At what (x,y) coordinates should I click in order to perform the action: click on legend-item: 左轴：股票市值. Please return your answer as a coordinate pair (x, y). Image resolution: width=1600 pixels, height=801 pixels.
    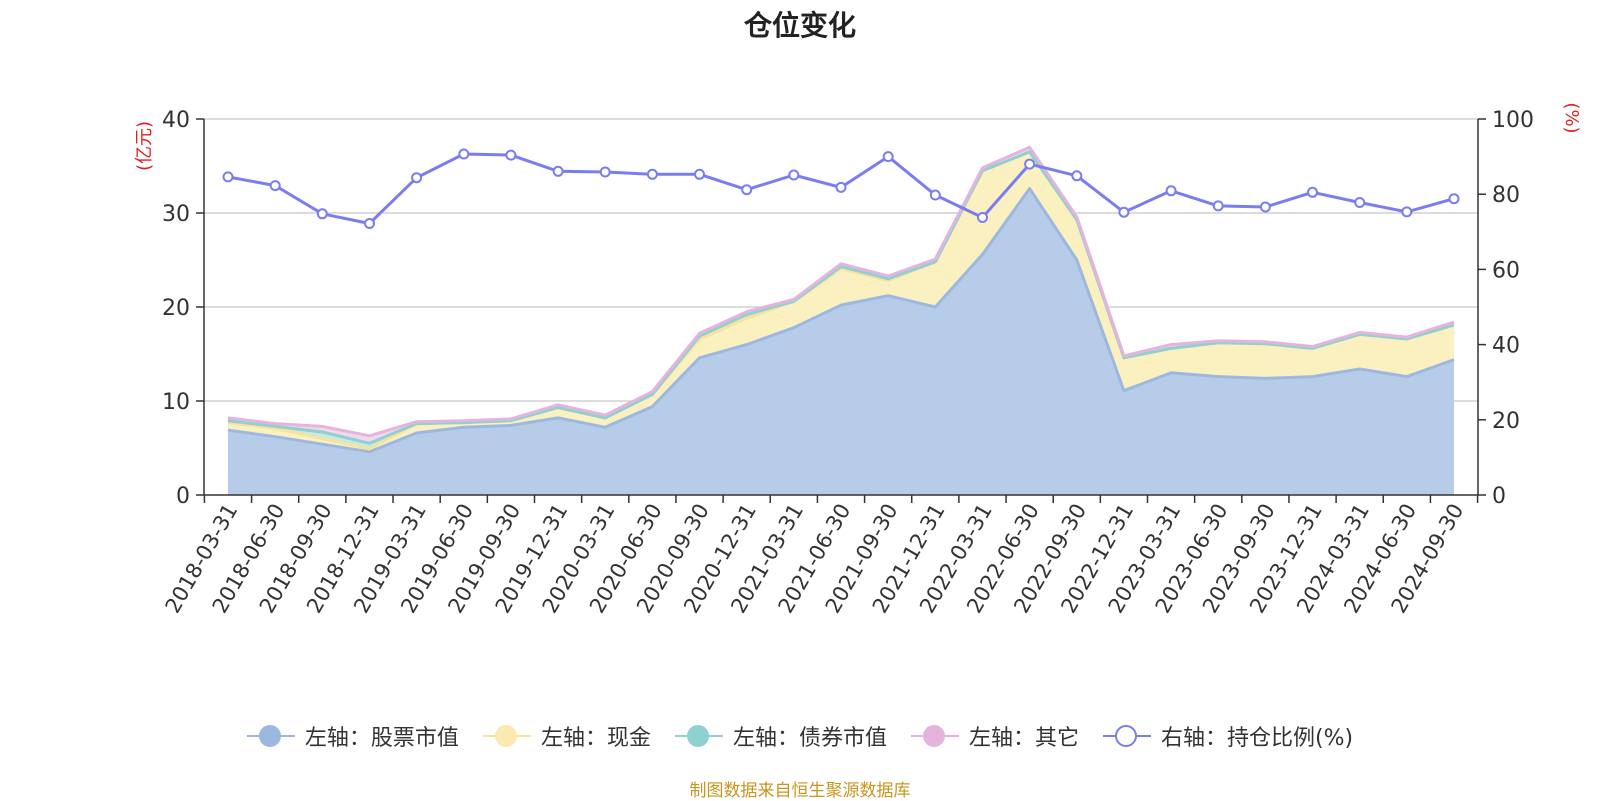
    Looking at the image, I should click on (352, 736).